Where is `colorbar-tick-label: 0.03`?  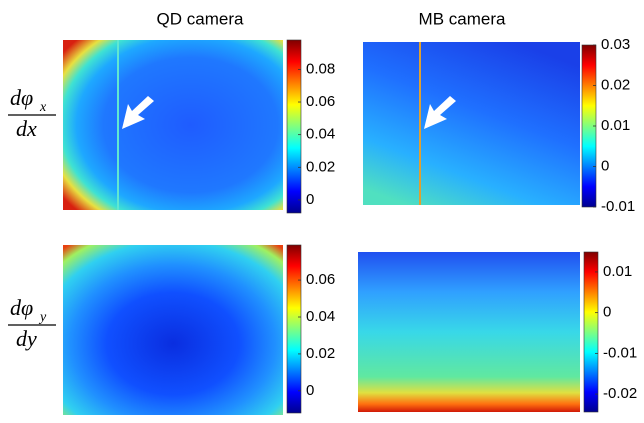
colorbar-tick-label: 0.03 is located at coordinates (615, 44).